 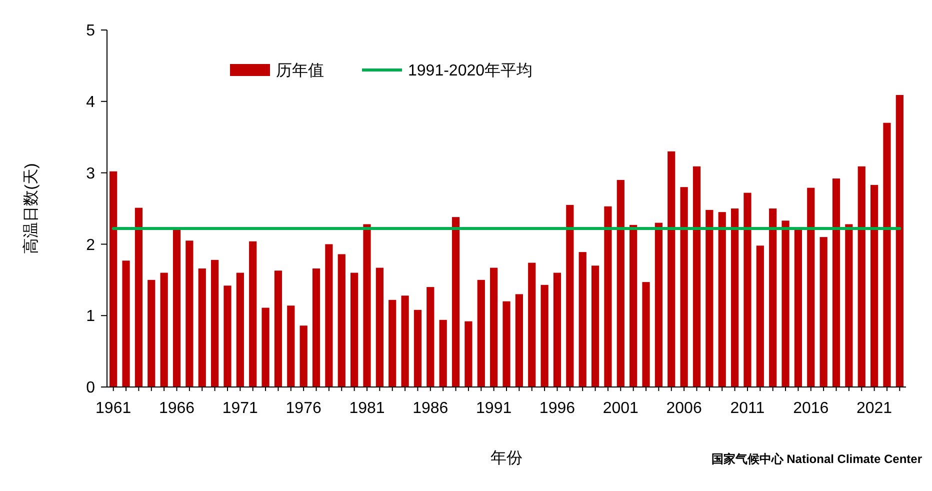 What do you see at coordinates (747, 408) in the screenshot?
I see `x-tick-label: 2011` at bounding box center [747, 408].